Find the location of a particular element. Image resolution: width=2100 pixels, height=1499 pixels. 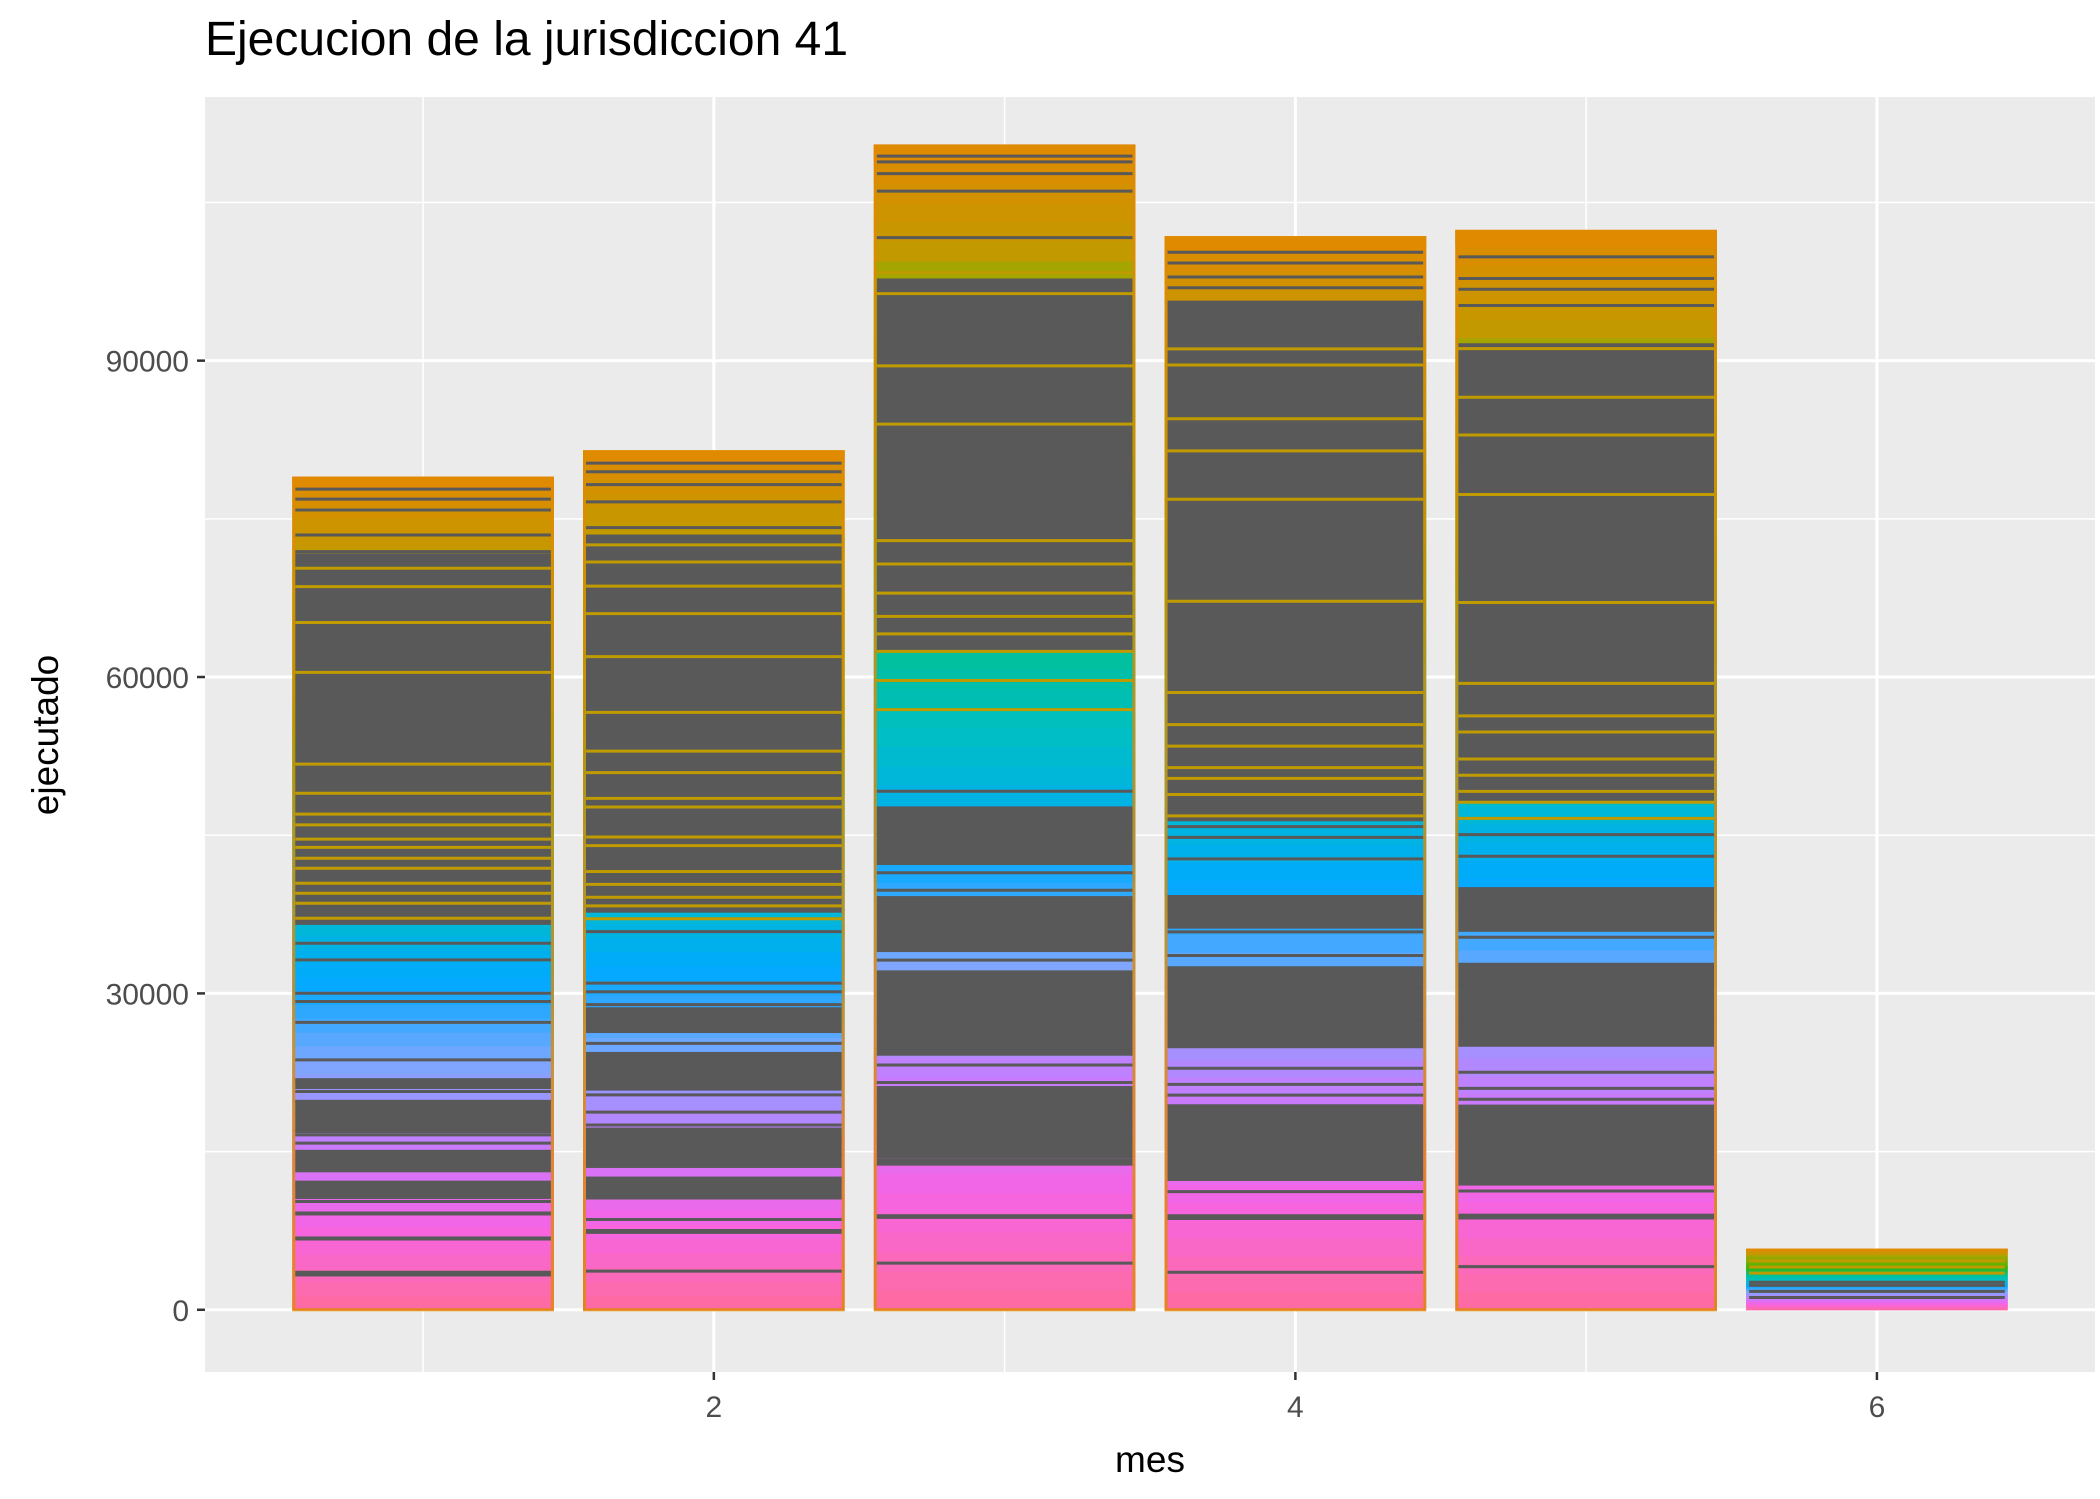

bar-mes-4-top is located at coordinates (1295, 244).